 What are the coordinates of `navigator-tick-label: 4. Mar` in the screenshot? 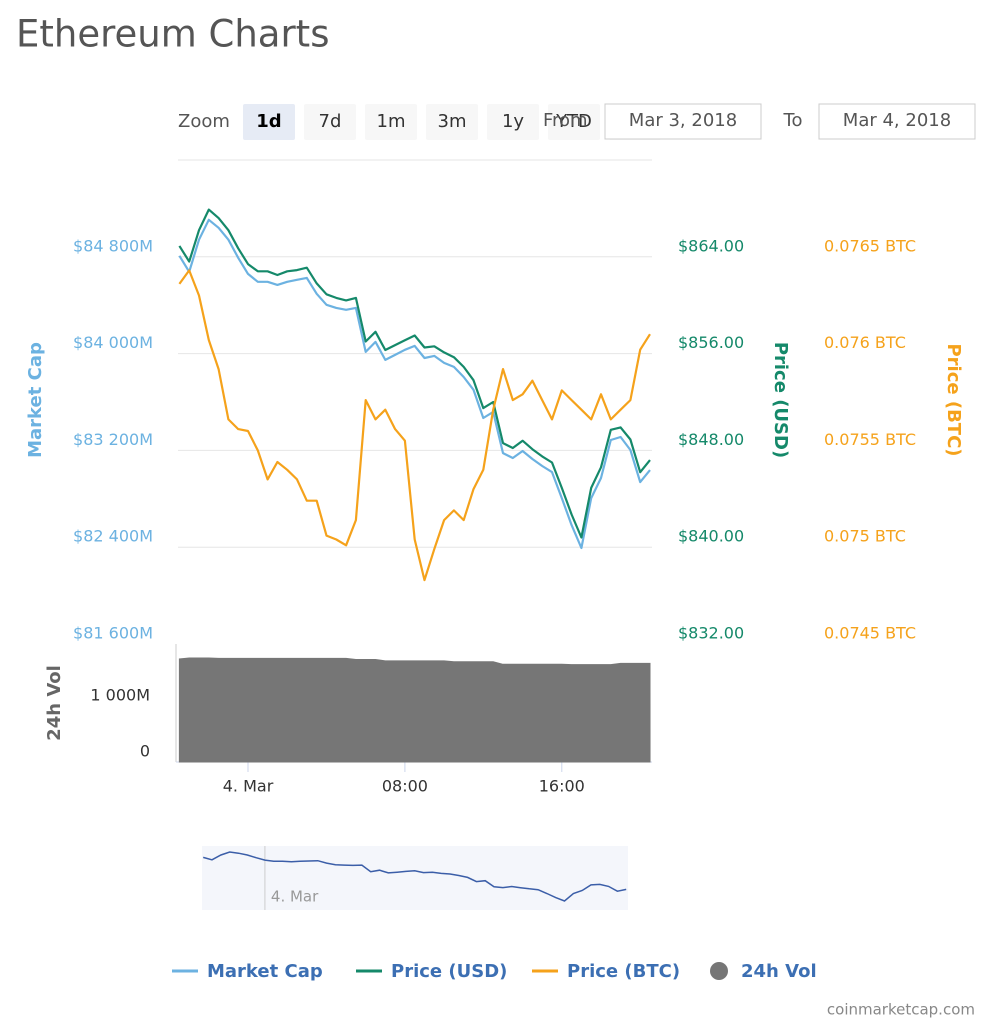 It's located at (295, 897).